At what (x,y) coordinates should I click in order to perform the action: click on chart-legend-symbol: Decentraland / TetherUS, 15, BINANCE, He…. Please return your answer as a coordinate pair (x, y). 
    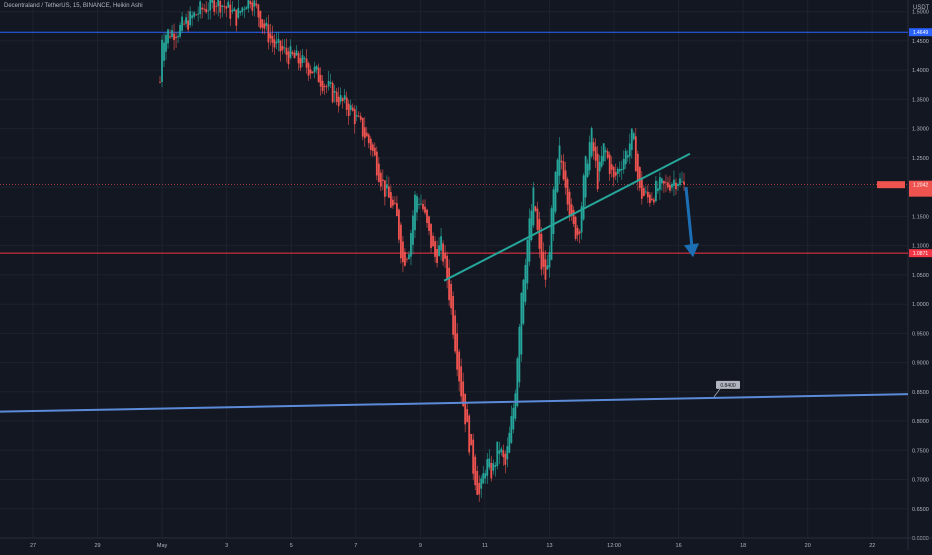
    Looking at the image, I should click on (73, 6).